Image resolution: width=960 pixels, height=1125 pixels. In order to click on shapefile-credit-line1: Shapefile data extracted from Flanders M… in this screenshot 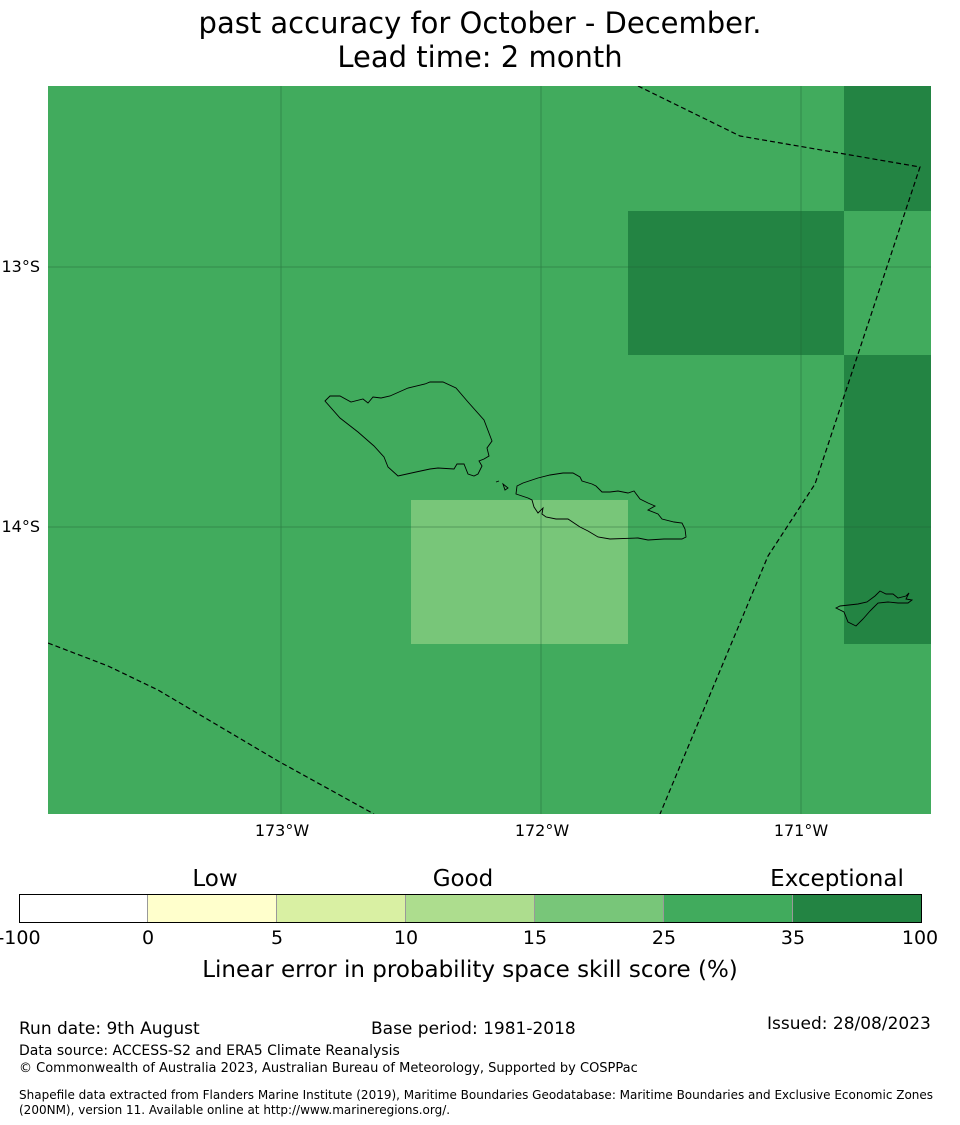, I will do `click(476, 1095)`.